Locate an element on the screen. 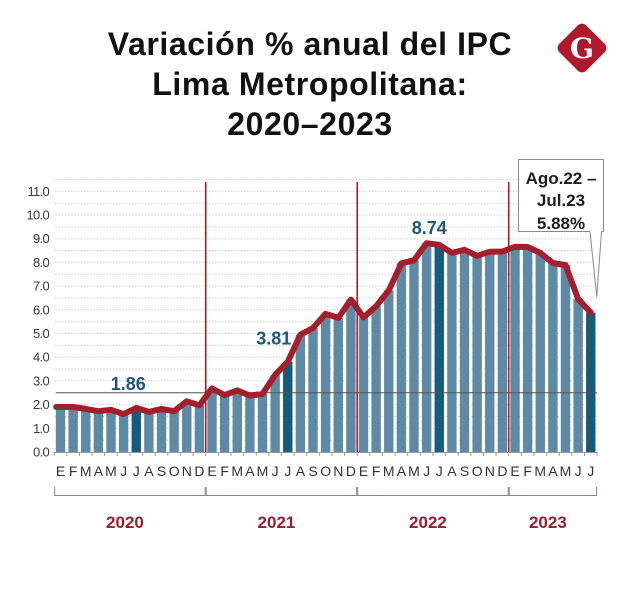 The height and width of the screenshot is (616, 620). callout-tail is located at coordinates (595, 264).